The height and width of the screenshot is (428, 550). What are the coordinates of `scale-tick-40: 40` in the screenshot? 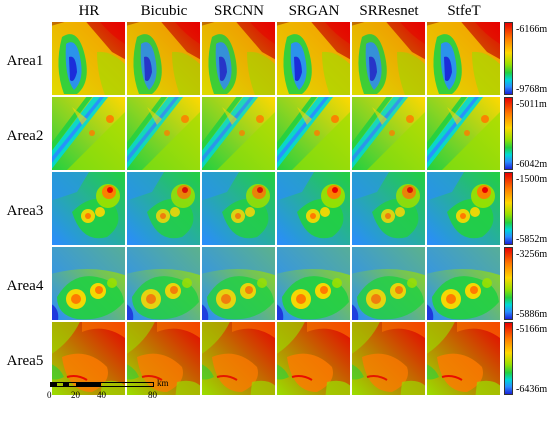 It's located at (101, 395).